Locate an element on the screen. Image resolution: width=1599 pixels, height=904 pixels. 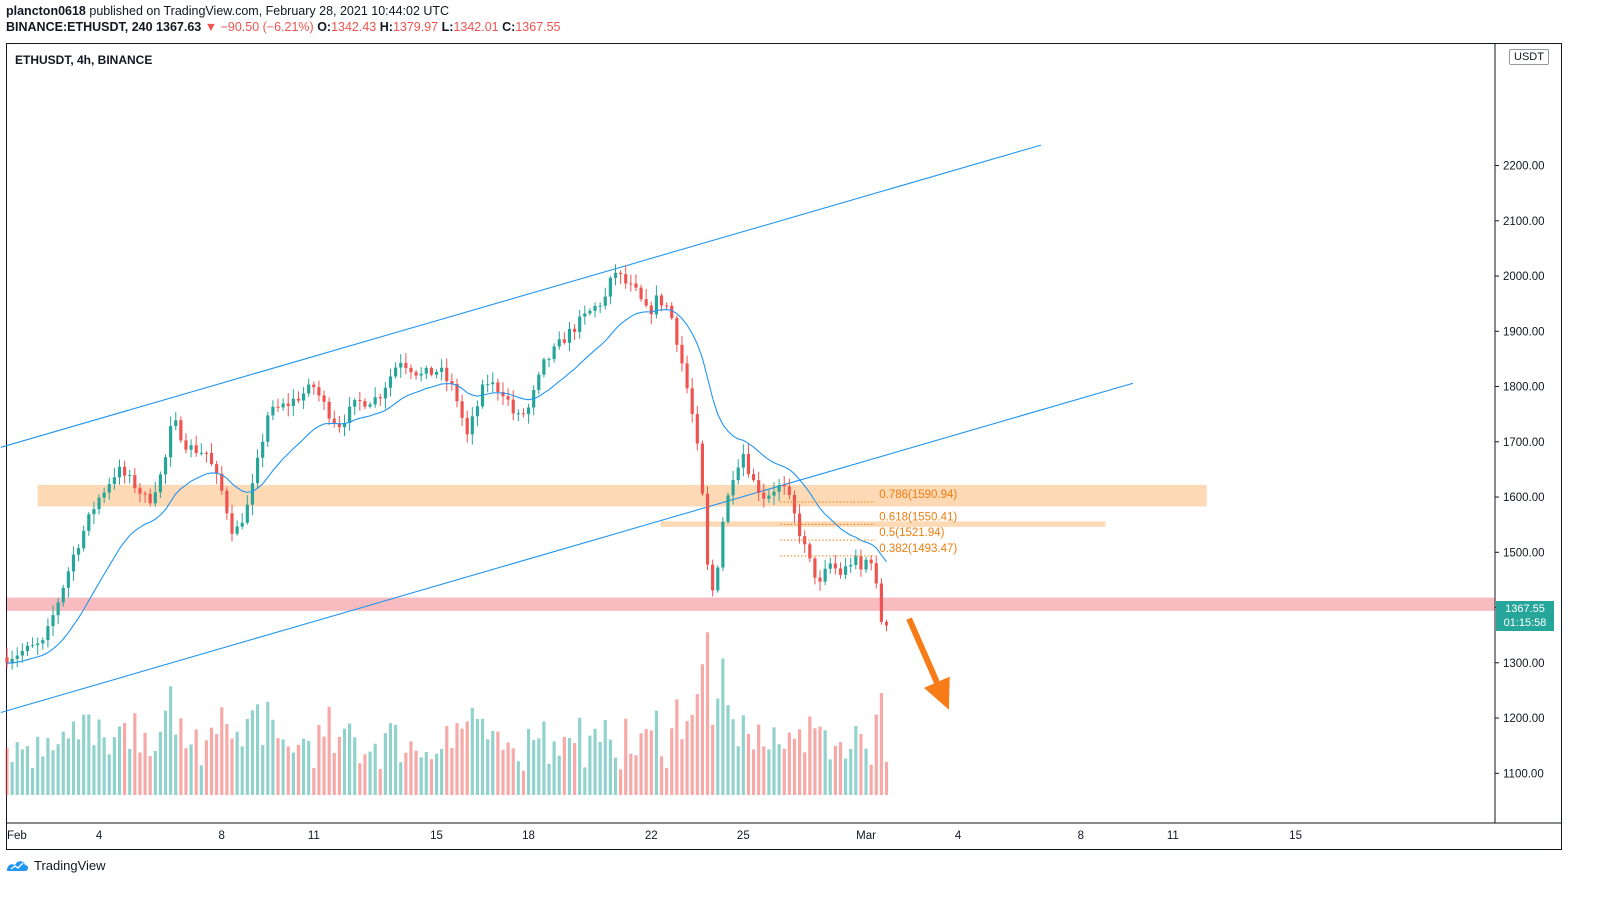
time-tick-label: 15 is located at coordinates (1295, 836).